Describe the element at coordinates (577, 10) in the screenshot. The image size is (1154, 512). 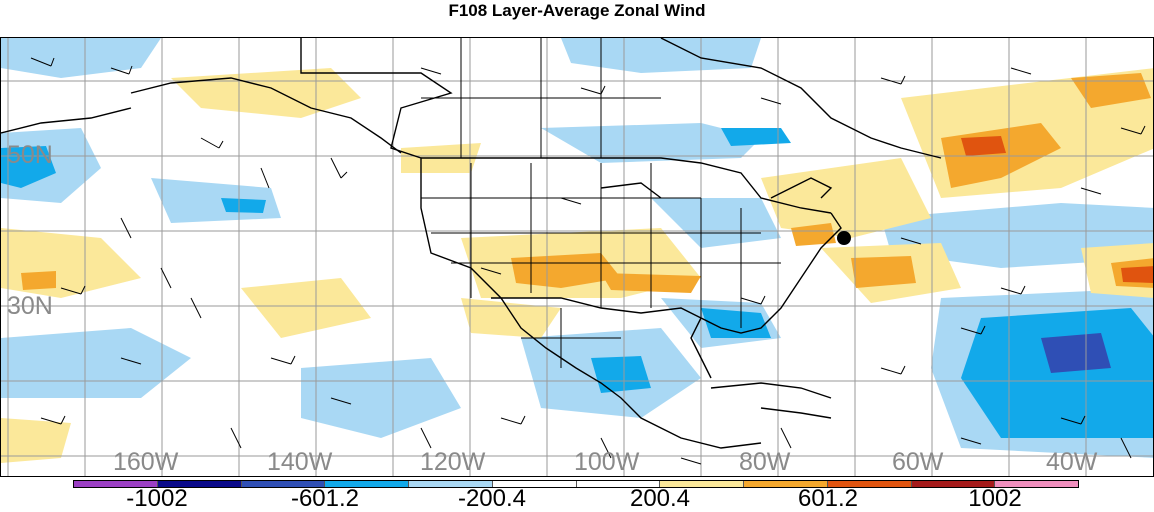
I see `map-title: F108 Layer-Average Zonal Wind` at that location.